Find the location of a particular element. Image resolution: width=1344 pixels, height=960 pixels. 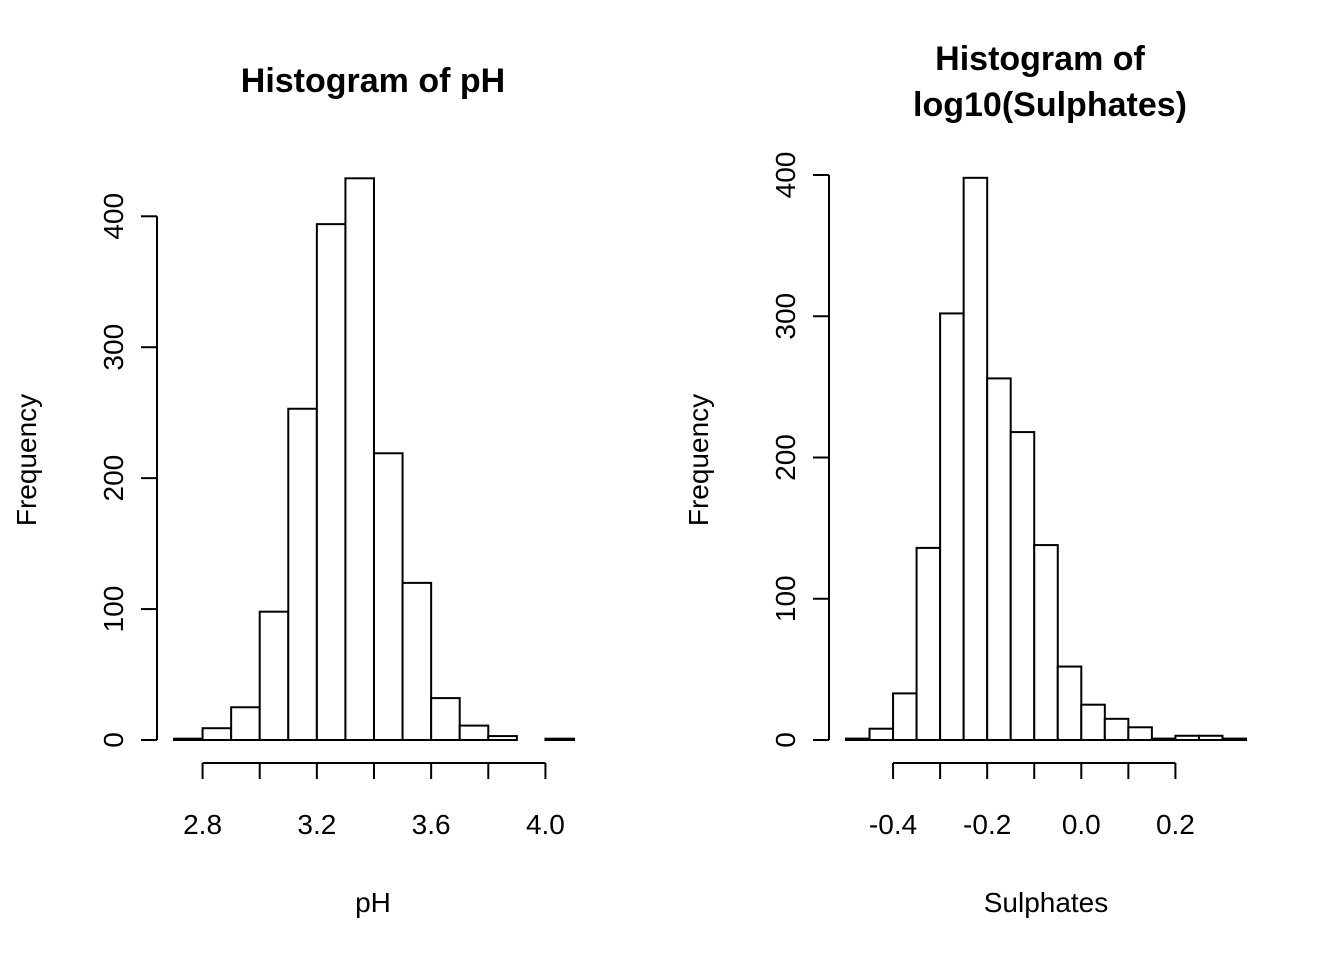

x-axis-sulphates: -0.4 -0.2 0.0 0.2 is located at coordinates (1032, 801).